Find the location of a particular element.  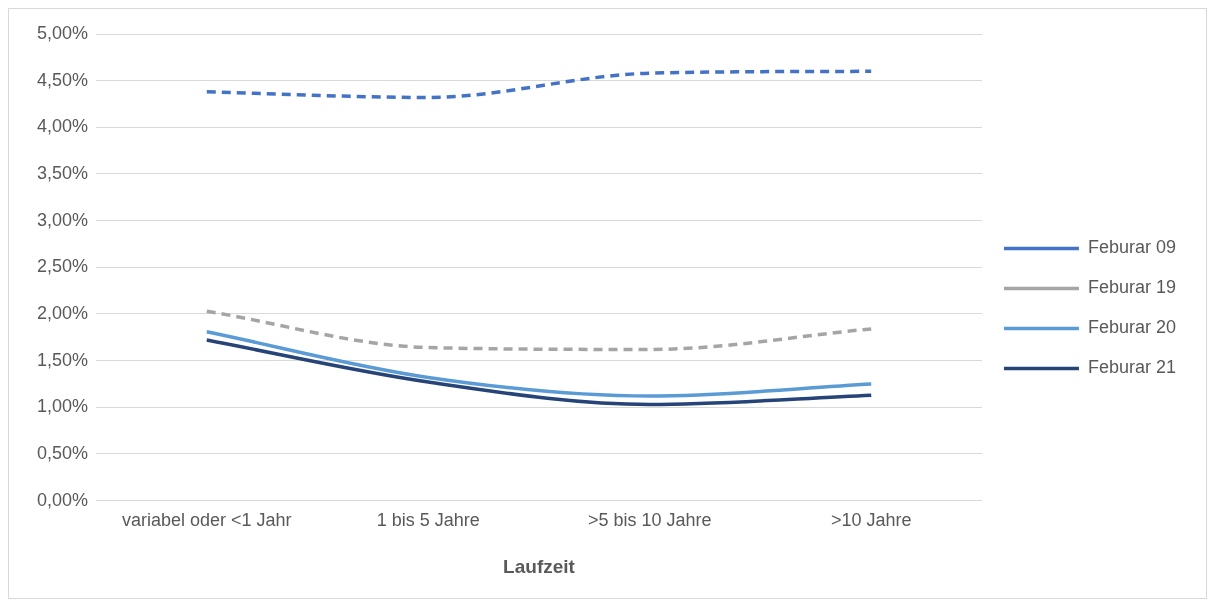

x-tick-label: >10 Jahre is located at coordinates (871, 520).